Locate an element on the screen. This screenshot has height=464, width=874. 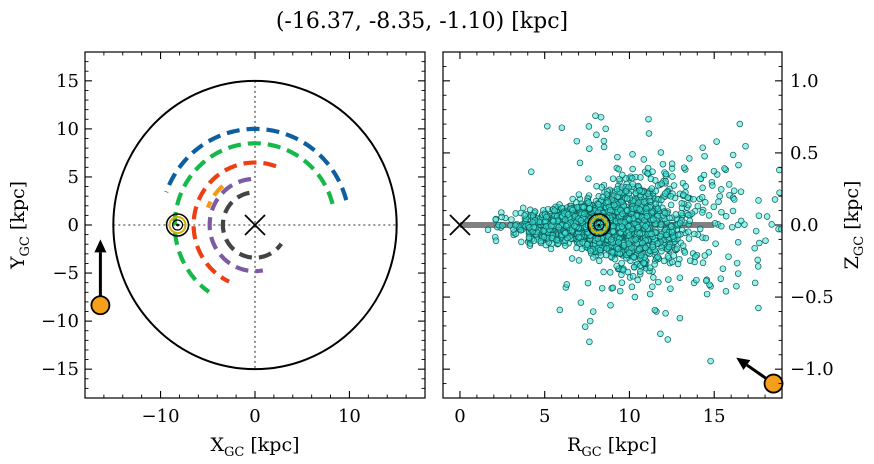
galactic-center-marker-right is located at coordinates (460, 225).